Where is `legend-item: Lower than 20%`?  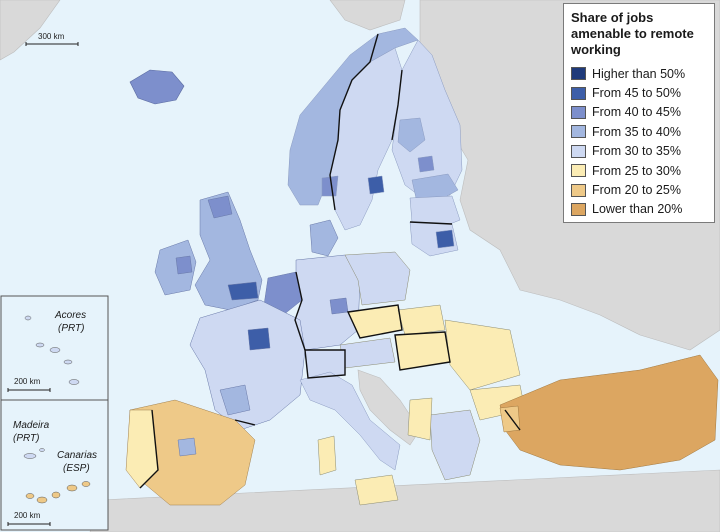
legend-item: Lower than 20% is located at coordinates (639, 209).